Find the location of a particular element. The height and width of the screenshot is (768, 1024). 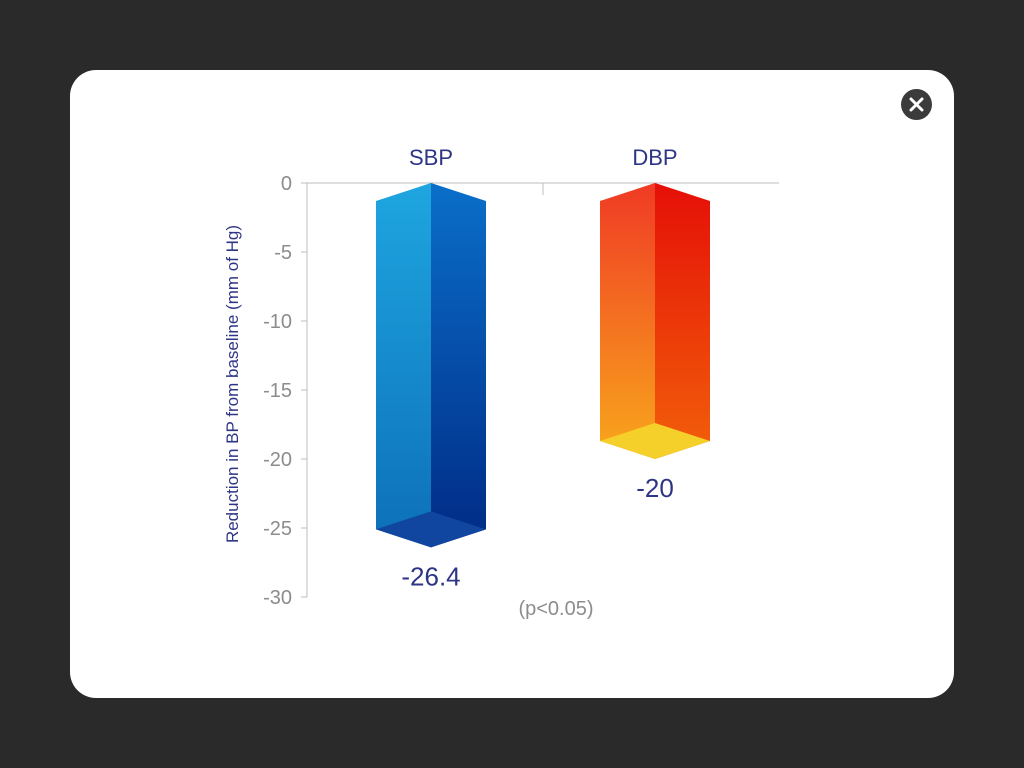

y-tick-label: 0 is located at coordinates (286, 184).